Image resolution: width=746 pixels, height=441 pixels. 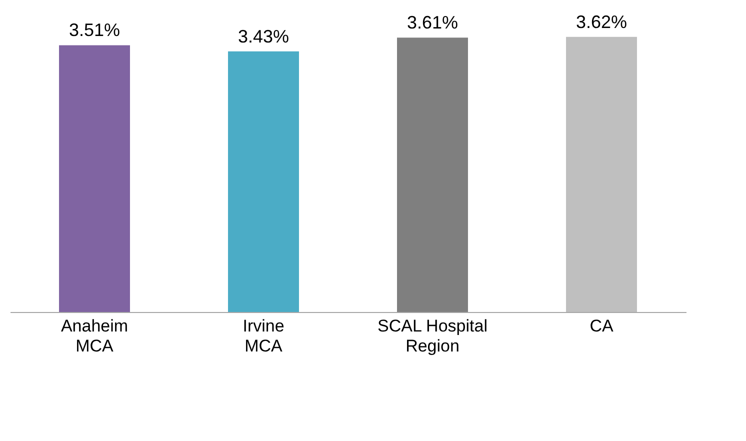 What do you see at coordinates (432, 22) in the screenshot?
I see `data-label: 3.61%` at bounding box center [432, 22].